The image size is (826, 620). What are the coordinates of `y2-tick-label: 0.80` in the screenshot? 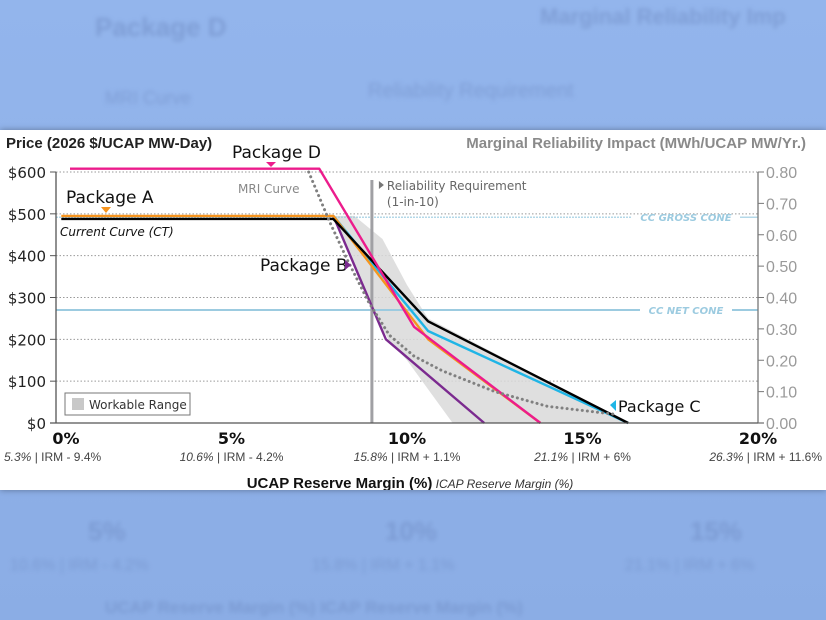 It's located at (781, 173).